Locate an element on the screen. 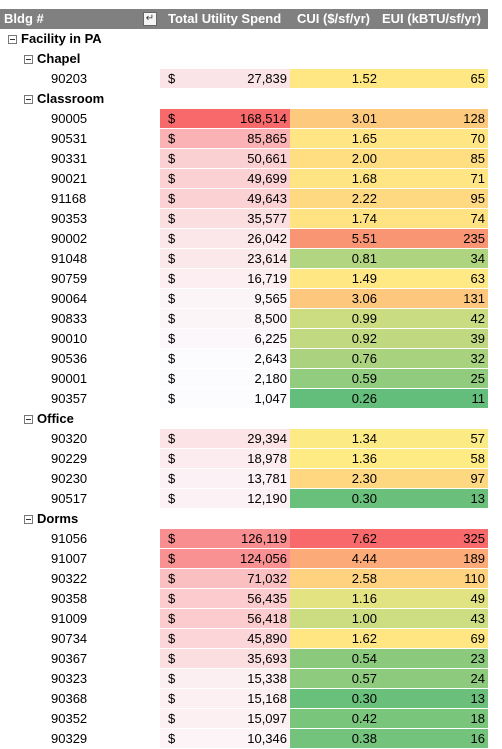 The height and width of the screenshot is (749, 502). eui-value: 63 is located at coordinates (434, 279).